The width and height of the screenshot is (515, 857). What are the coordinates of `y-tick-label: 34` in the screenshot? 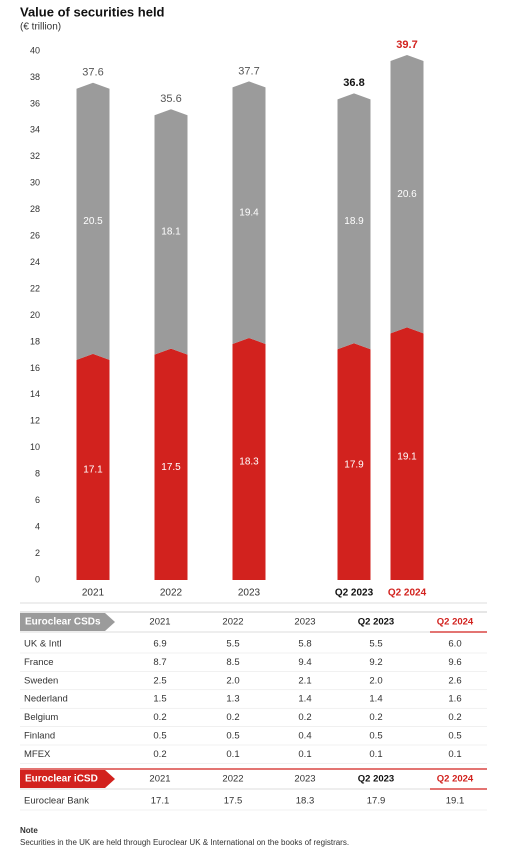 It's located at (35, 130).